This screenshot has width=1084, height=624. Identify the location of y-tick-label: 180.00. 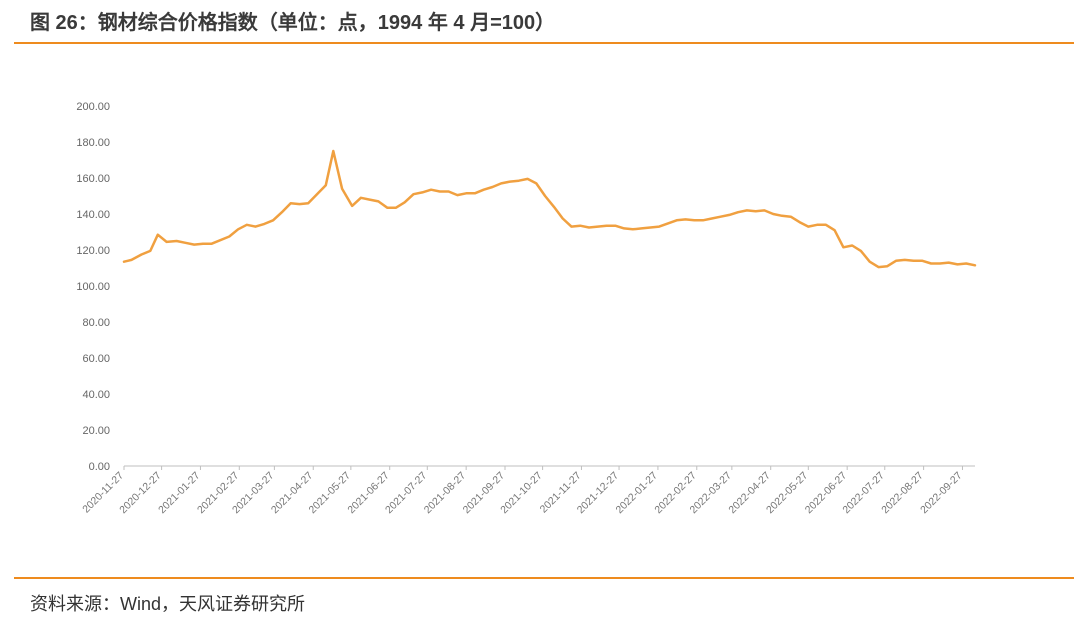
(93, 143).